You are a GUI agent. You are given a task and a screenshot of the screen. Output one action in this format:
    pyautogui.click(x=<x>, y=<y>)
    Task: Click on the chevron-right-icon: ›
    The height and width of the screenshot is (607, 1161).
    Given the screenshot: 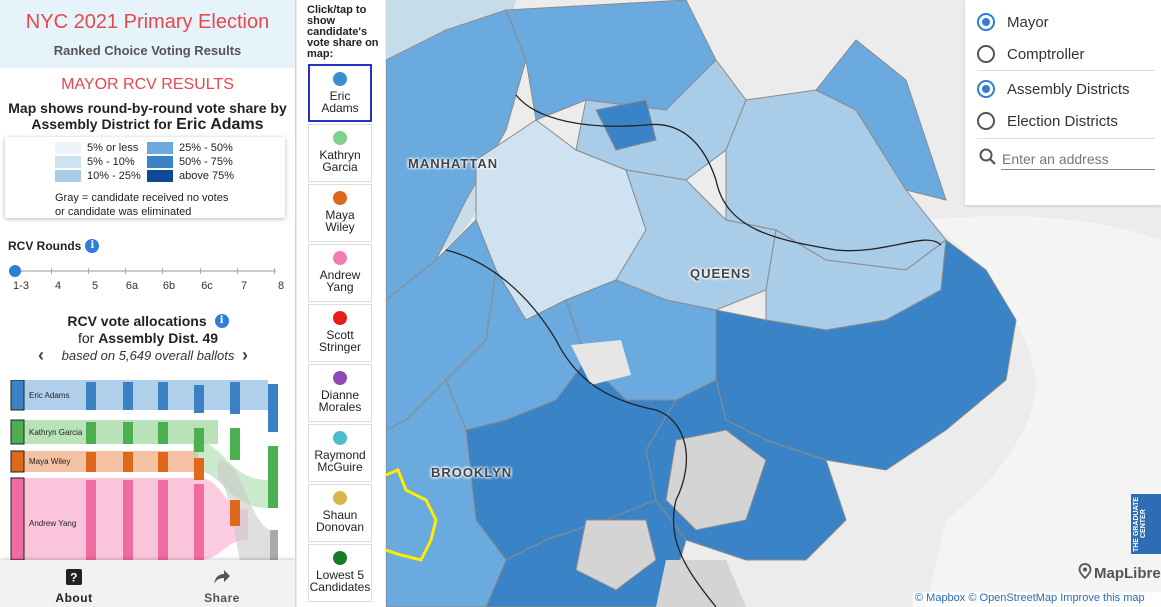 What is the action you would take?
    pyautogui.click(x=245, y=355)
    